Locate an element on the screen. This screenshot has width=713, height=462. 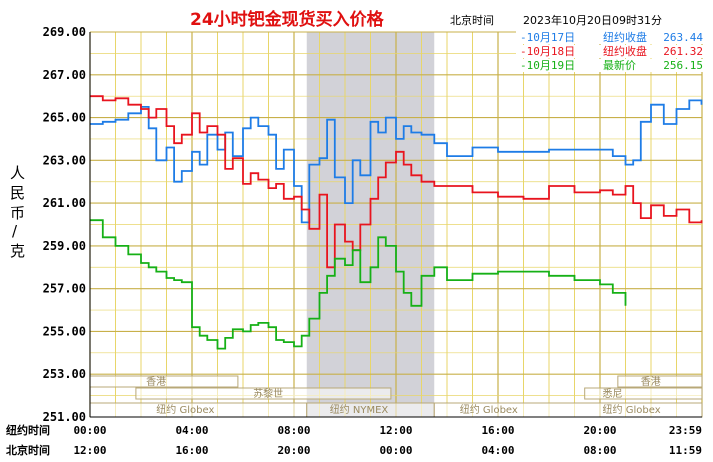
session-label-ny-nymex: 纽约 NYMEX is located at coordinates (359, 409).